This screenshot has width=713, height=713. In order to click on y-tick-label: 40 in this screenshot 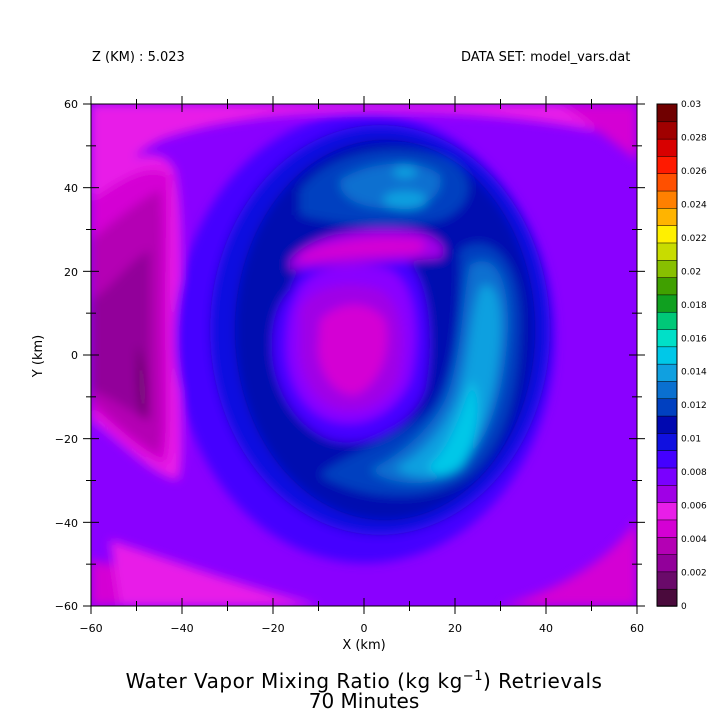, I will do `click(71, 188)`.